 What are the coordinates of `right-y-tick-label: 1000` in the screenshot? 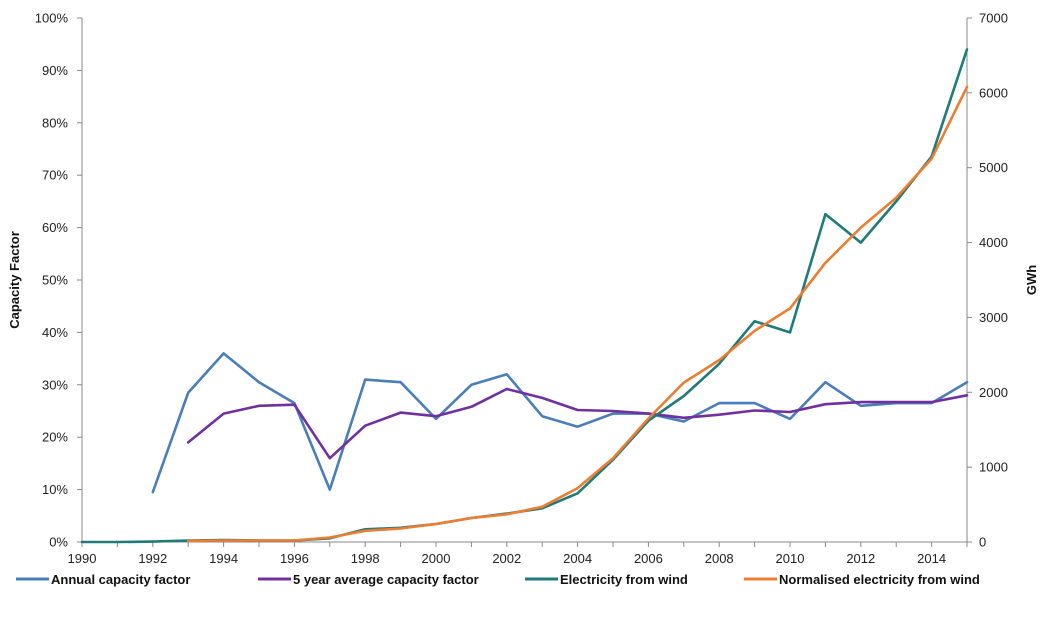 It's located at (993, 467).